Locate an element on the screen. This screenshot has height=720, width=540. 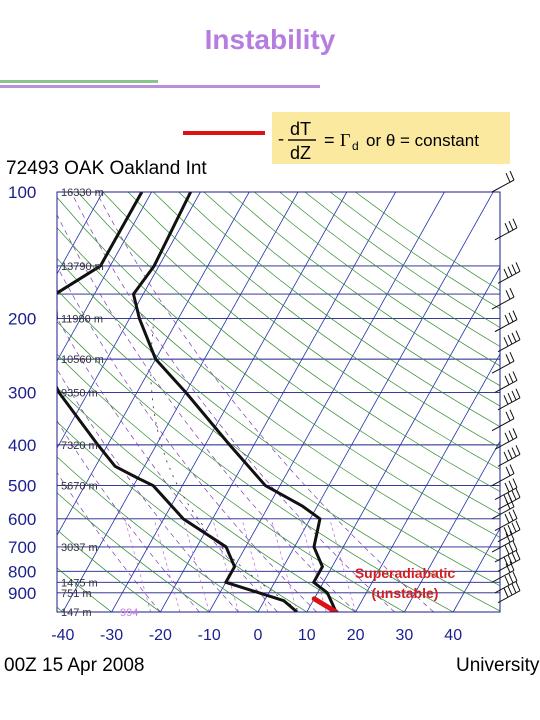
formula-dZ: dZ is located at coordinates (300, 153).